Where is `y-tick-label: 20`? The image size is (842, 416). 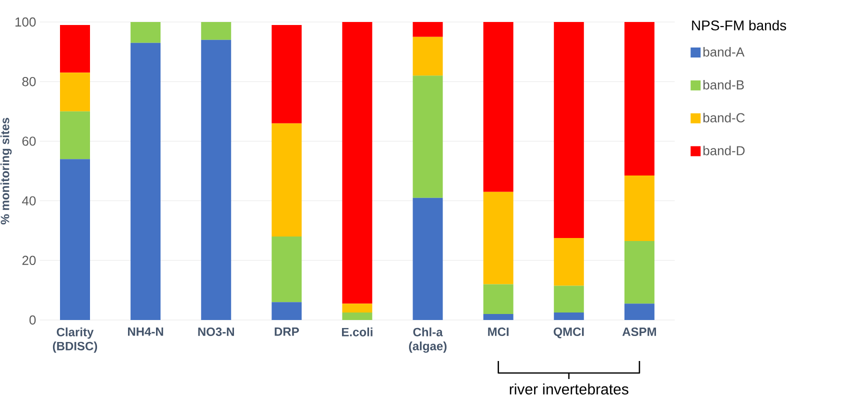 y-tick-label: 20 is located at coordinates (29, 260).